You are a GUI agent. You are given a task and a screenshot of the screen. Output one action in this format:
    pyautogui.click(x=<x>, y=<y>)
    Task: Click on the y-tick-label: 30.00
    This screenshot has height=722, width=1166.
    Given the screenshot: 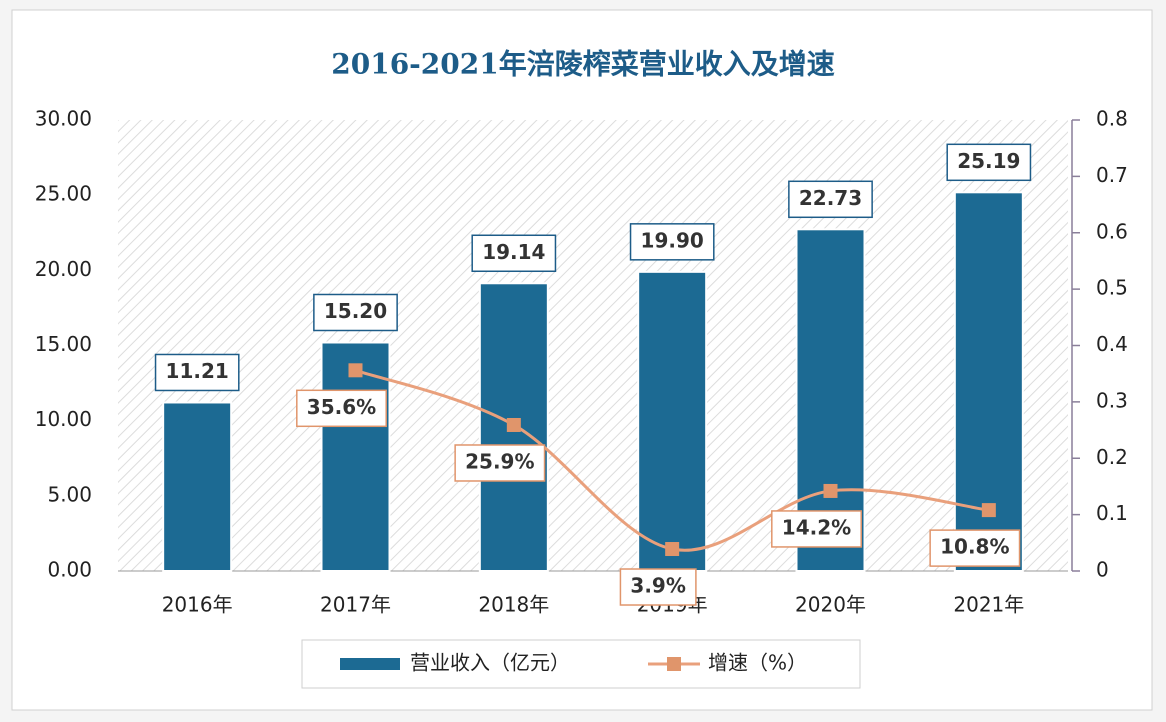 What is the action you would take?
    pyautogui.click(x=63, y=119)
    